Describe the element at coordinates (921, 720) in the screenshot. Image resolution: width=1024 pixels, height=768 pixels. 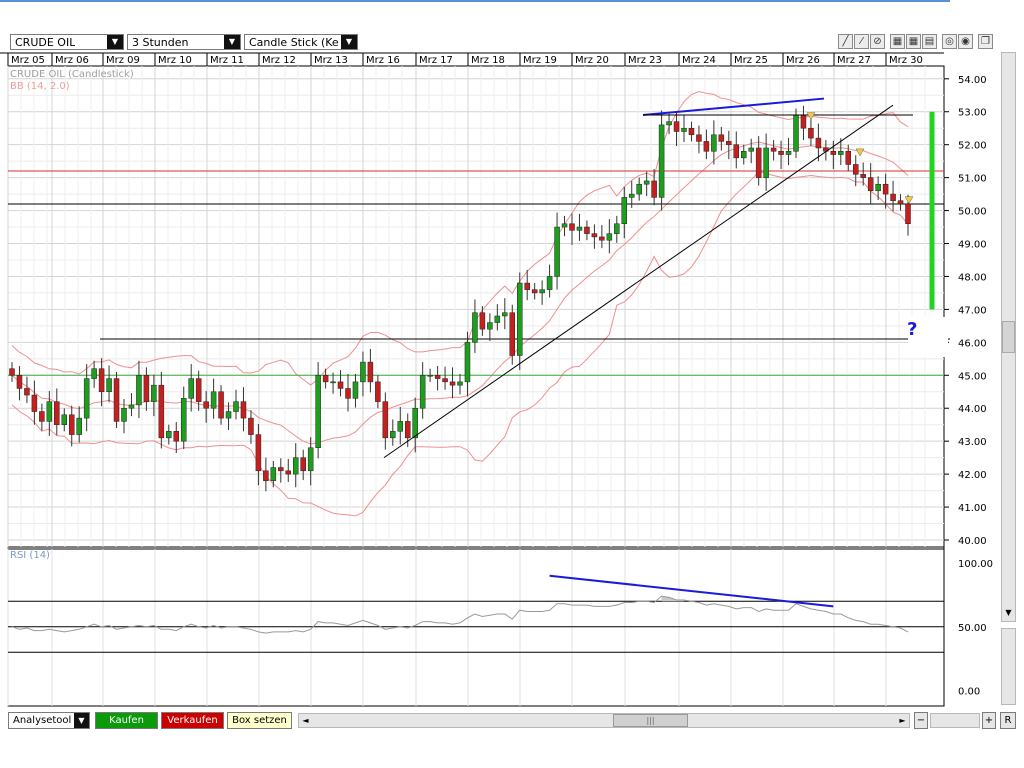
I see `zoom-out-button: −` at that location.